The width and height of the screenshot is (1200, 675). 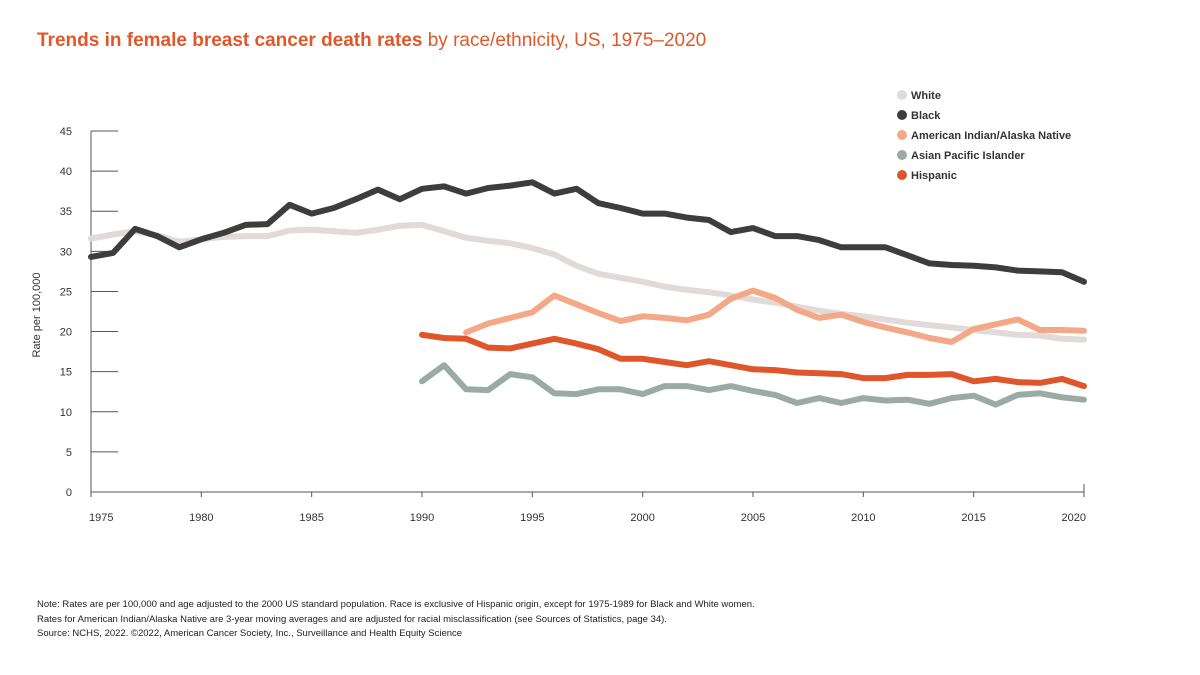 What do you see at coordinates (66, 212) in the screenshot?
I see `y-tick-label: 35` at bounding box center [66, 212].